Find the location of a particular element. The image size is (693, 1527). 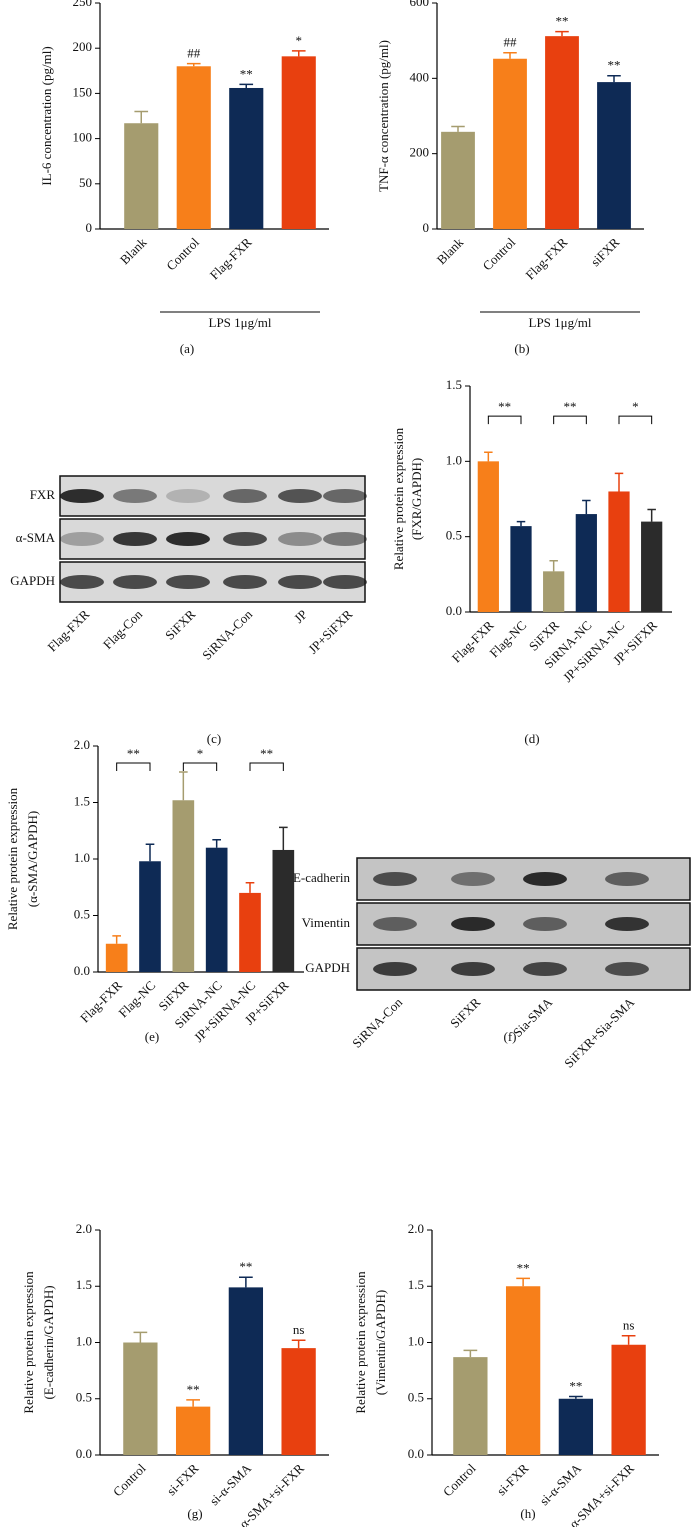

blot-lane-label: SiRNA-Con is located at coordinates (377, 1022).